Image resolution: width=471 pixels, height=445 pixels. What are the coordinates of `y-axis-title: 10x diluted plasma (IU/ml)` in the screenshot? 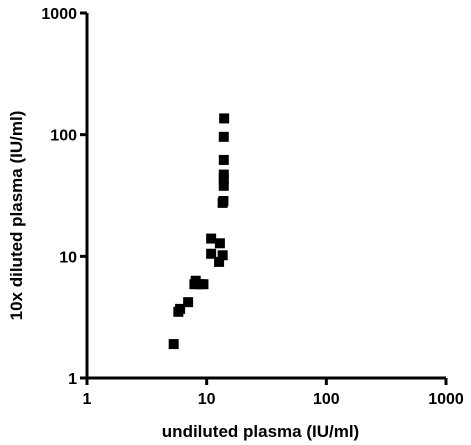 It's located at (16, 216).